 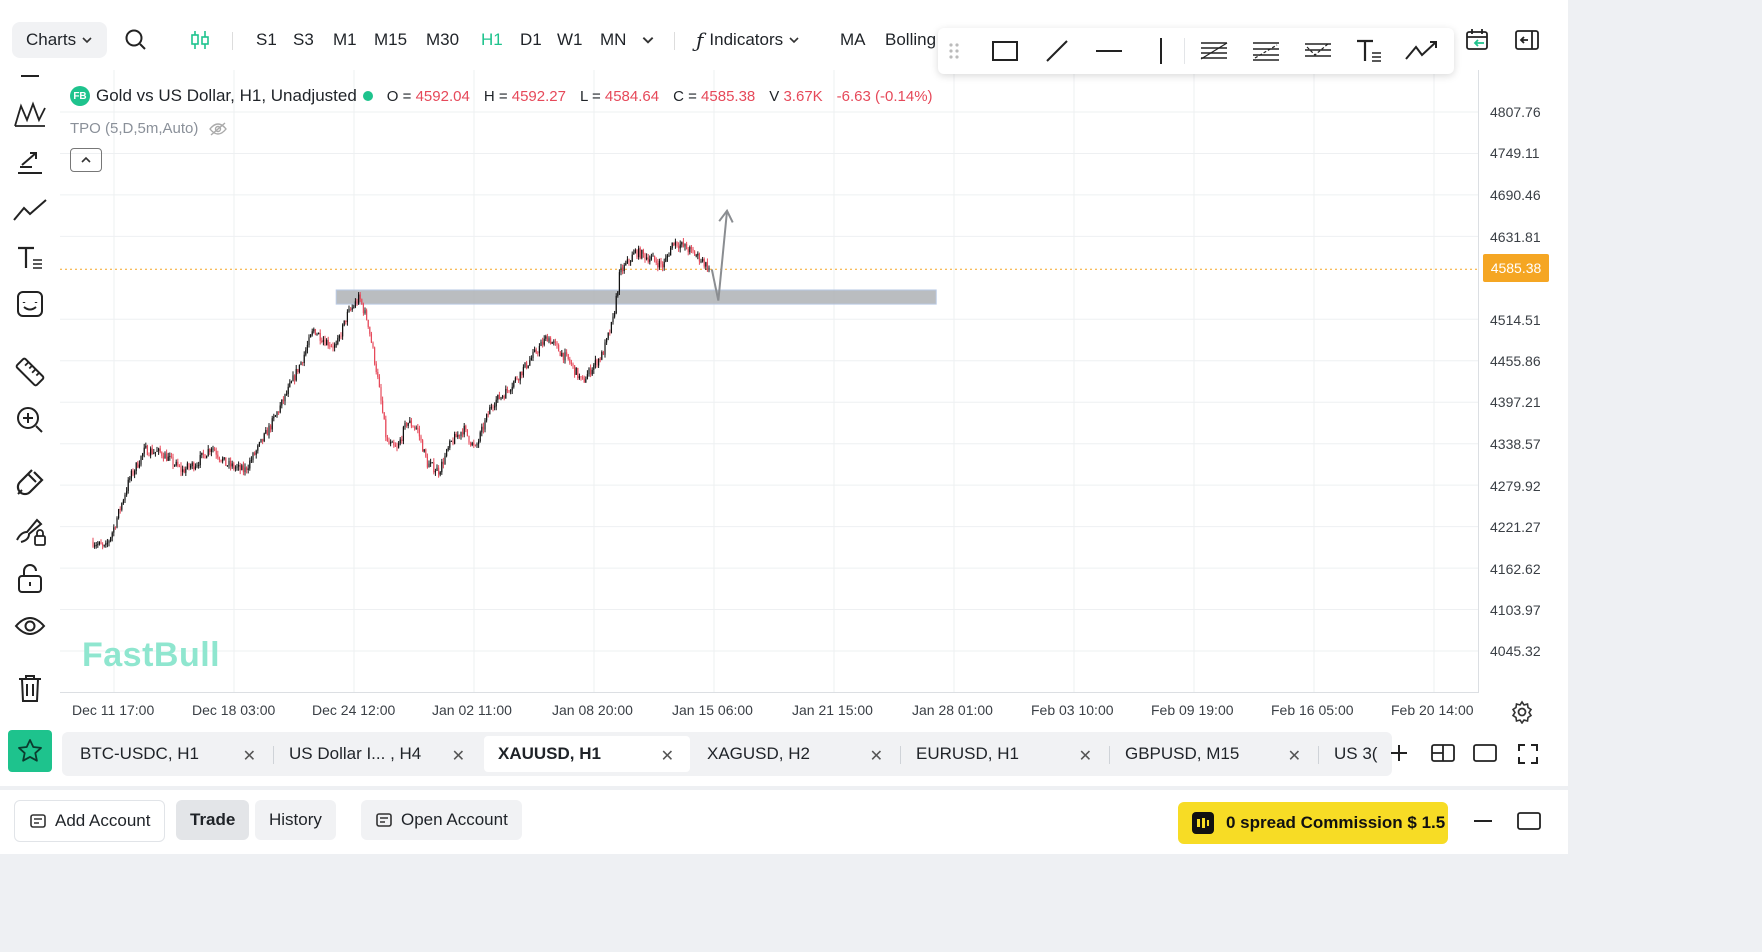 I want to click on projection-arrow, so click(x=722, y=254).